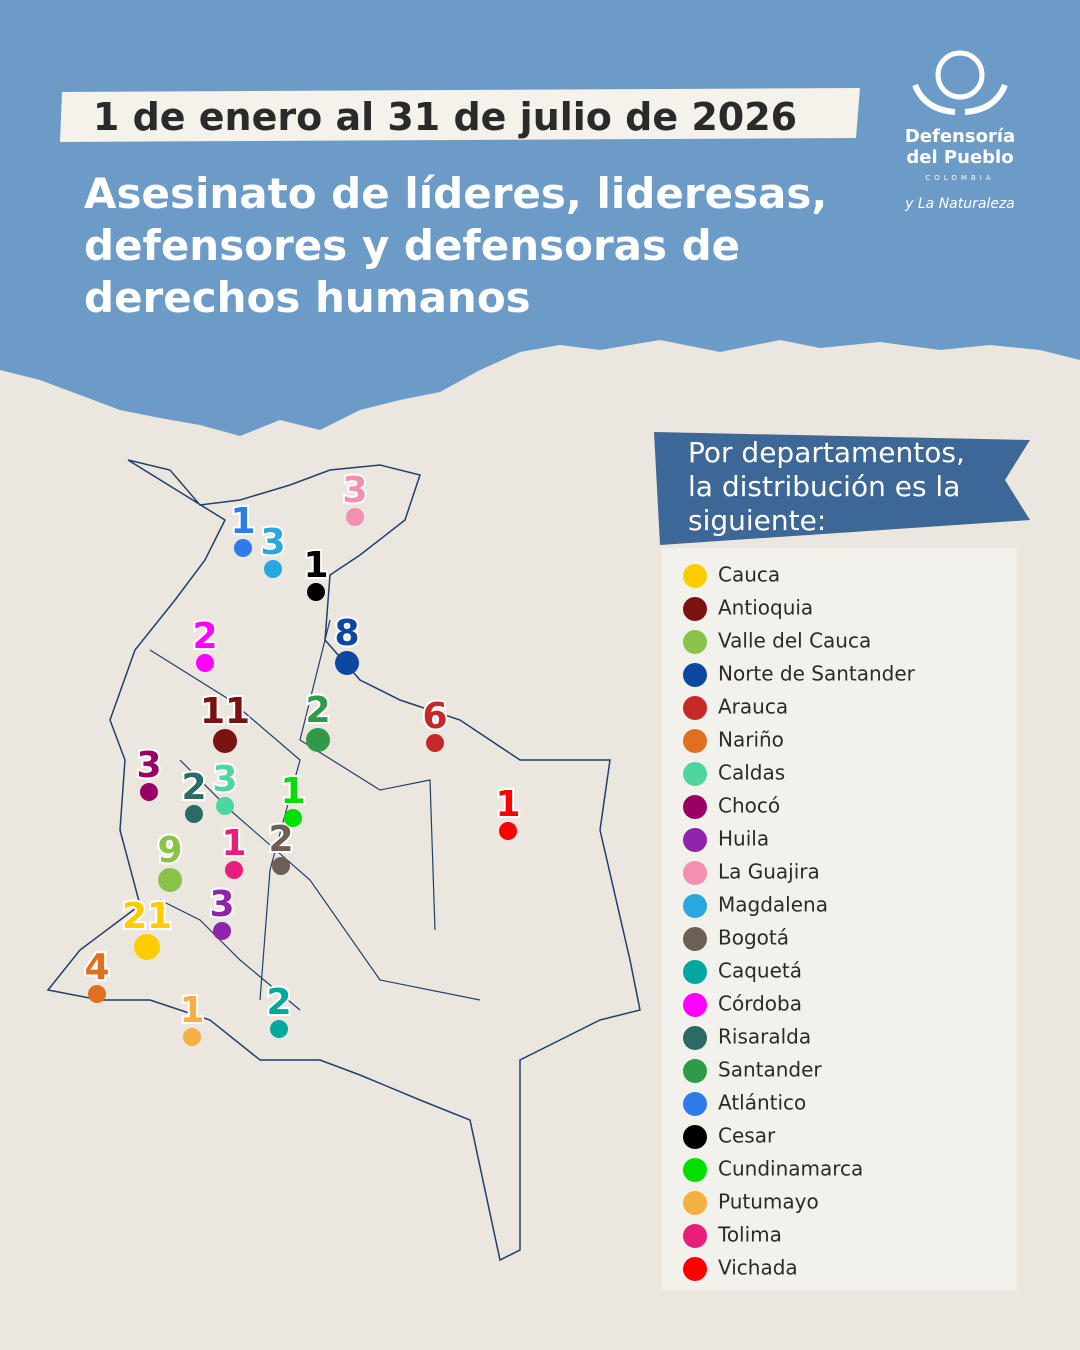 The height and width of the screenshot is (1350, 1080). Describe the element at coordinates (773, 905) in the screenshot. I see `legend-label: Magdalena` at that location.